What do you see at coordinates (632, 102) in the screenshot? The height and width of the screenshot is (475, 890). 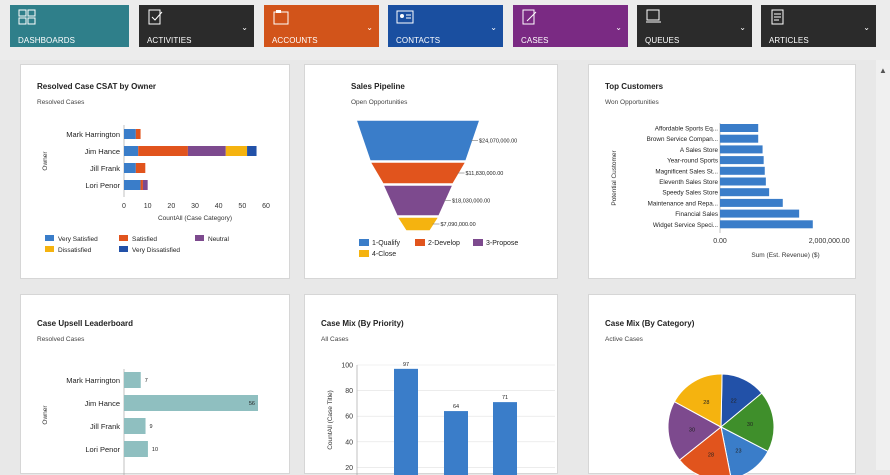 I see `card-subtitle: Won Opportunities` at bounding box center [632, 102].